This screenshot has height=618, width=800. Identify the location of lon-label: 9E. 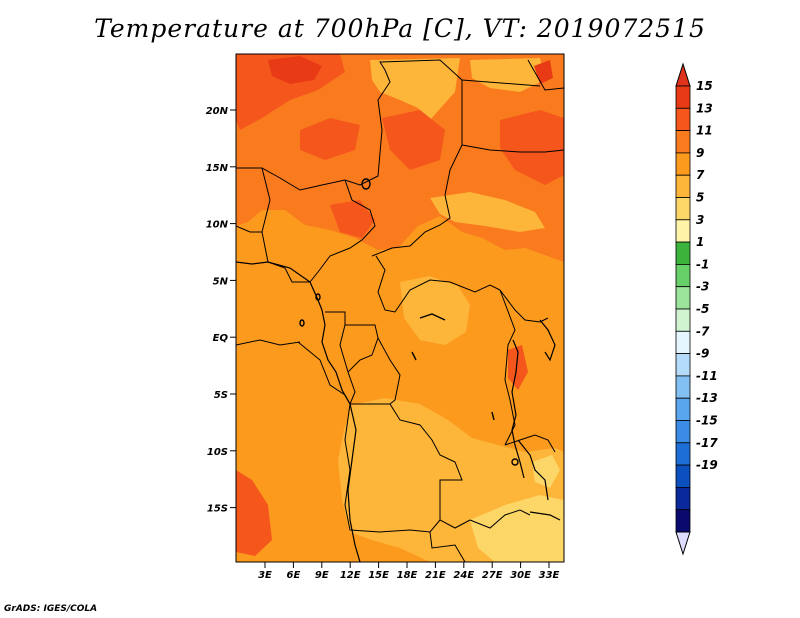
(322, 575).